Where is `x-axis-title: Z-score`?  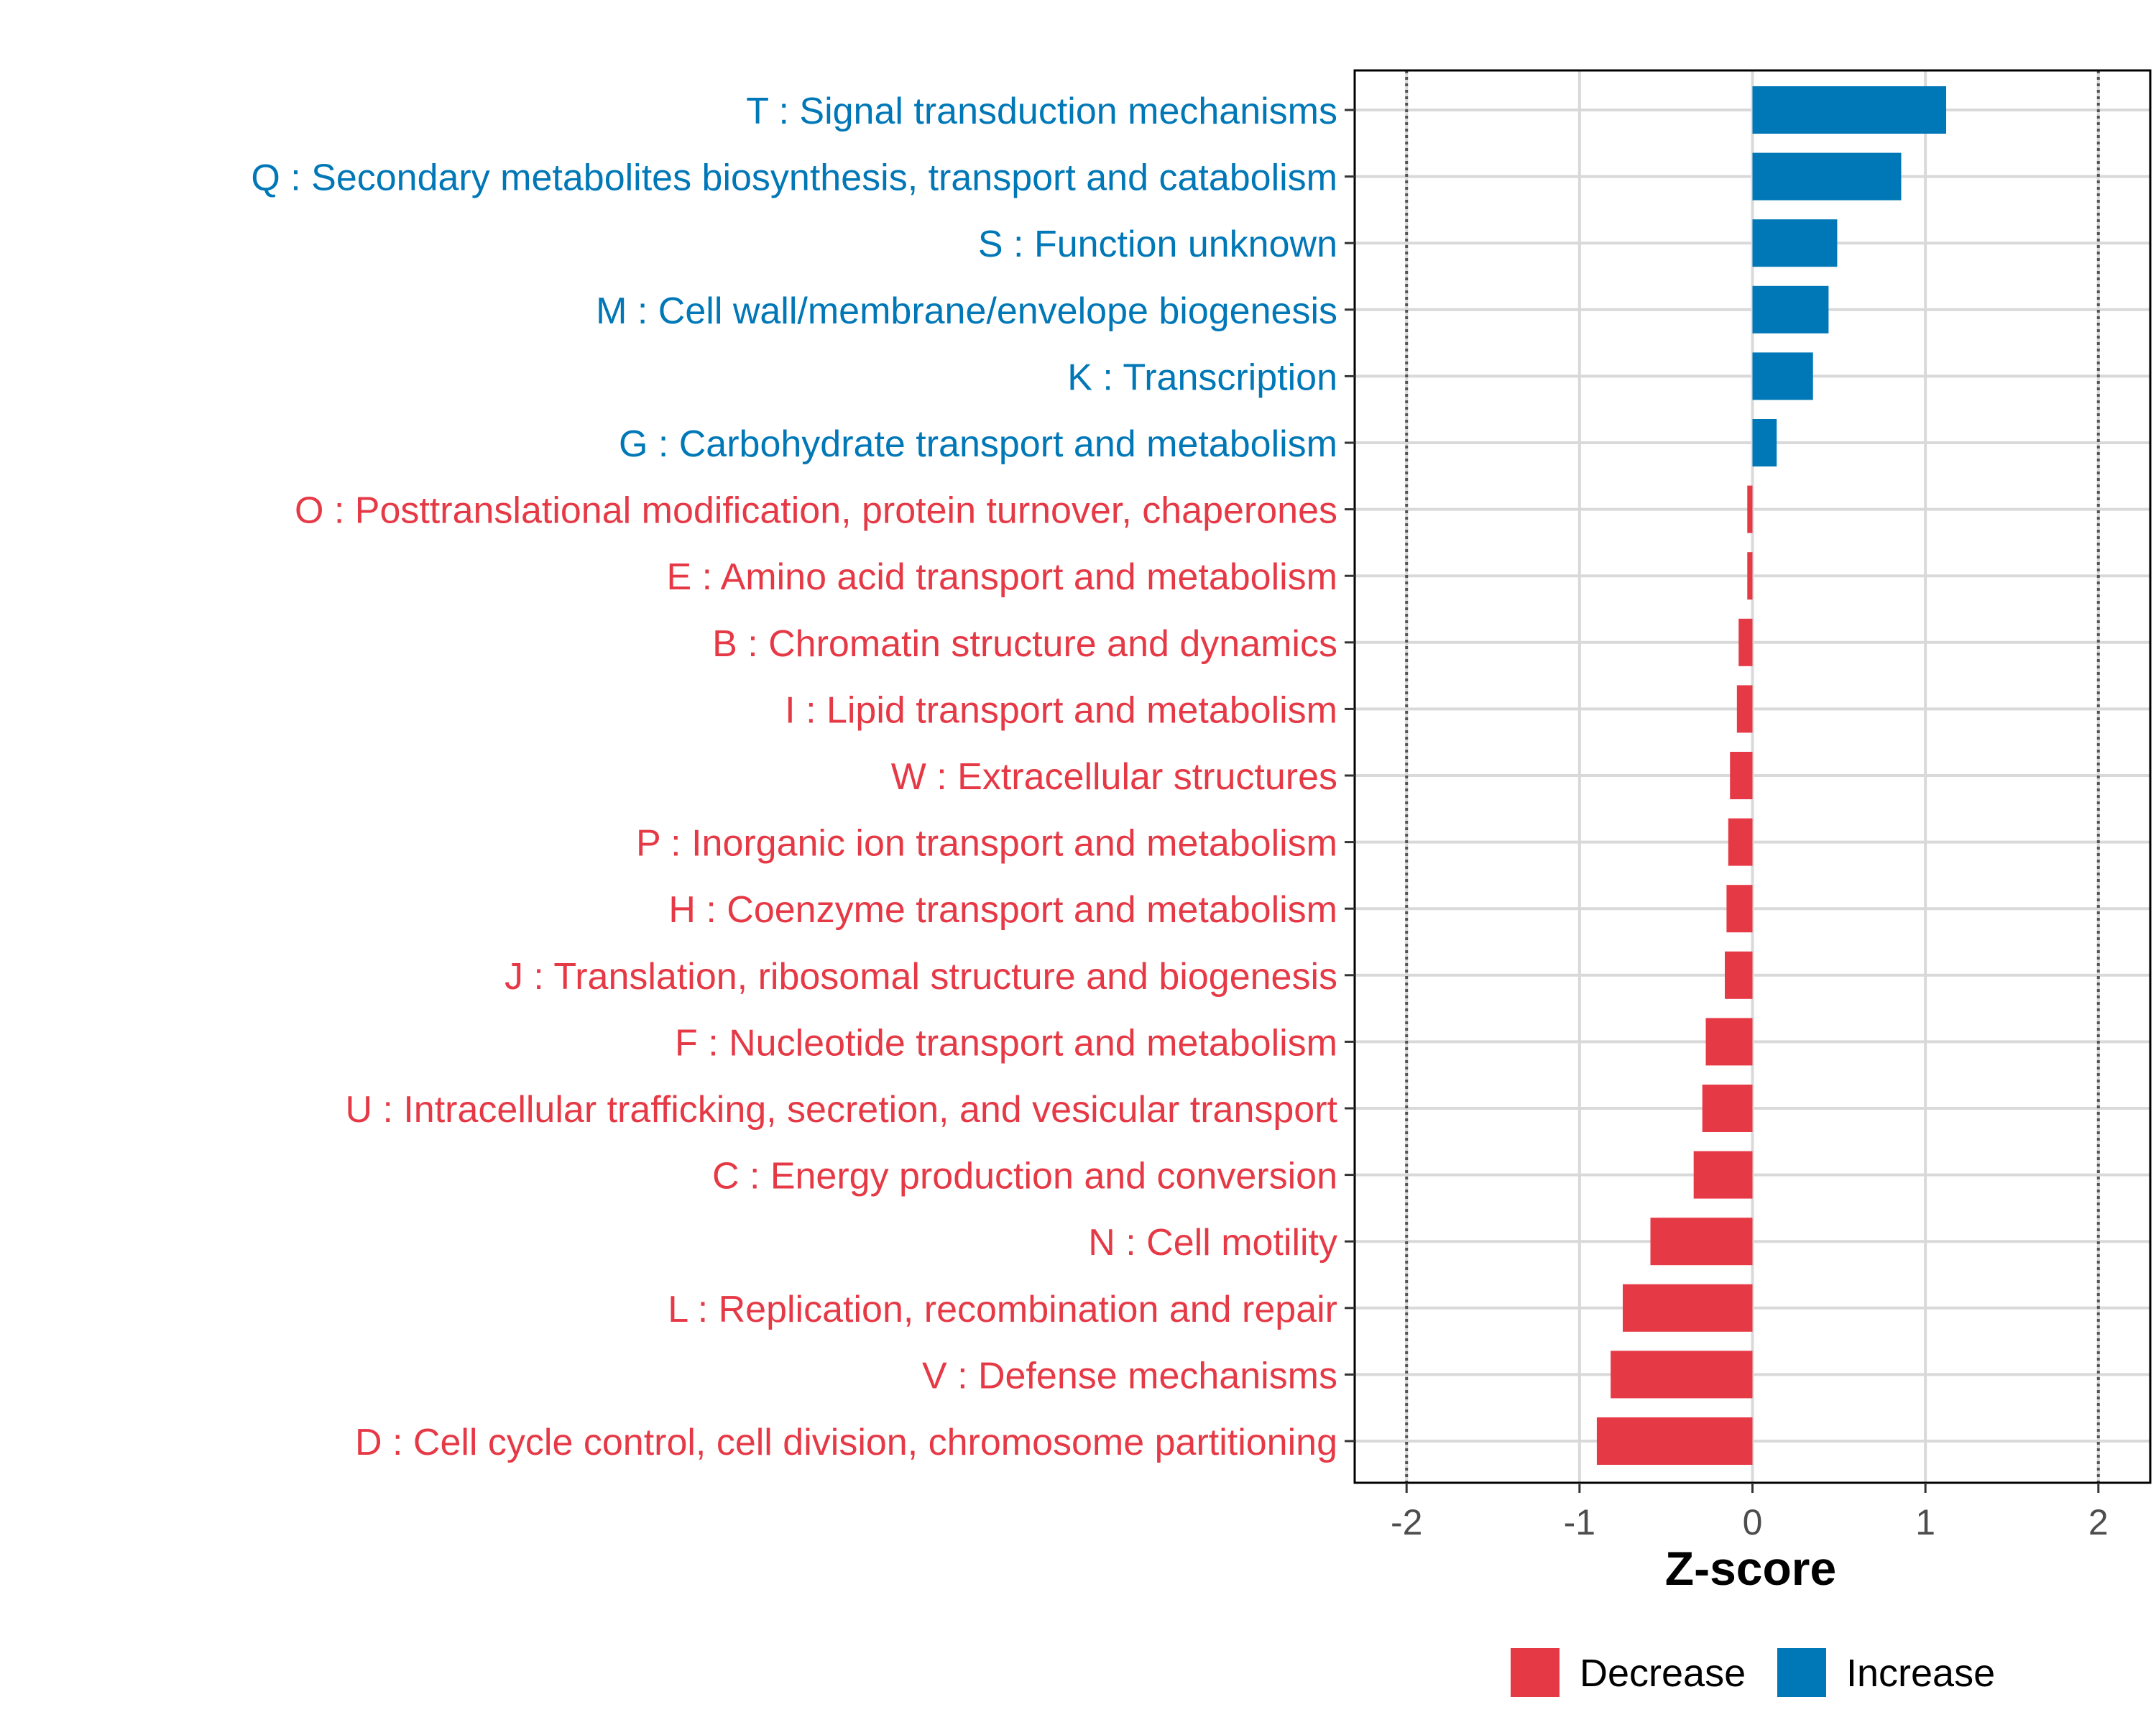 x-axis-title: Z-score is located at coordinates (1751, 1568).